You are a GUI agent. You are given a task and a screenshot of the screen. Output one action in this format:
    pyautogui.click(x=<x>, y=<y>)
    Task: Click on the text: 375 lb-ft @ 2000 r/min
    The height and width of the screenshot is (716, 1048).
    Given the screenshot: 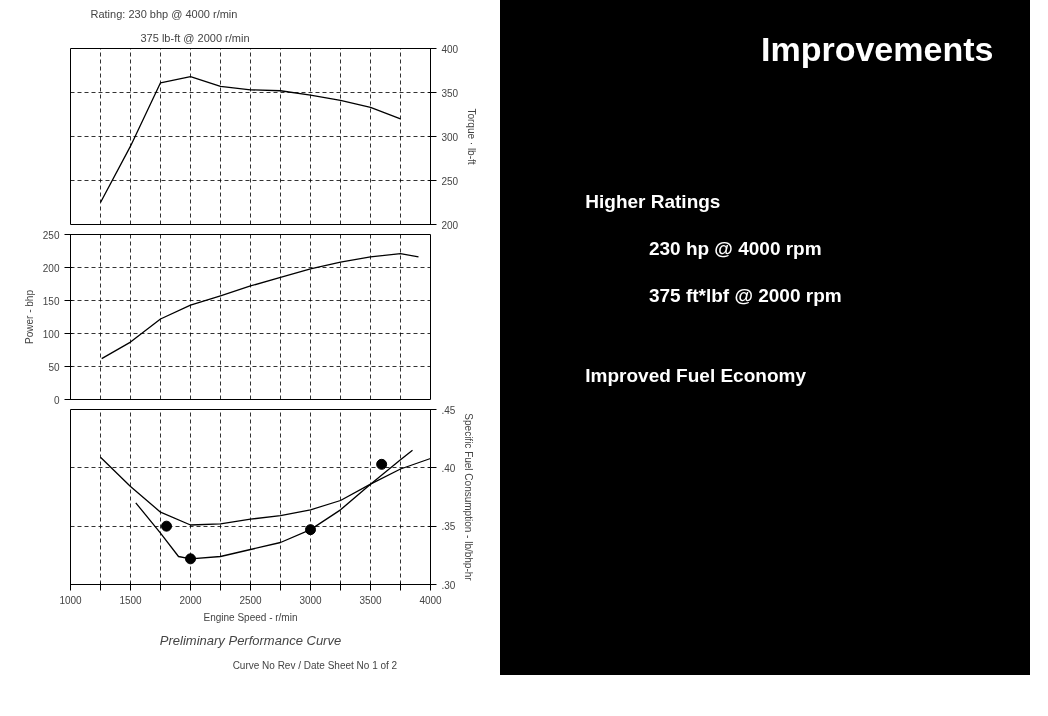 What is the action you would take?
    pyautogui.click(x=195, y=37)
    